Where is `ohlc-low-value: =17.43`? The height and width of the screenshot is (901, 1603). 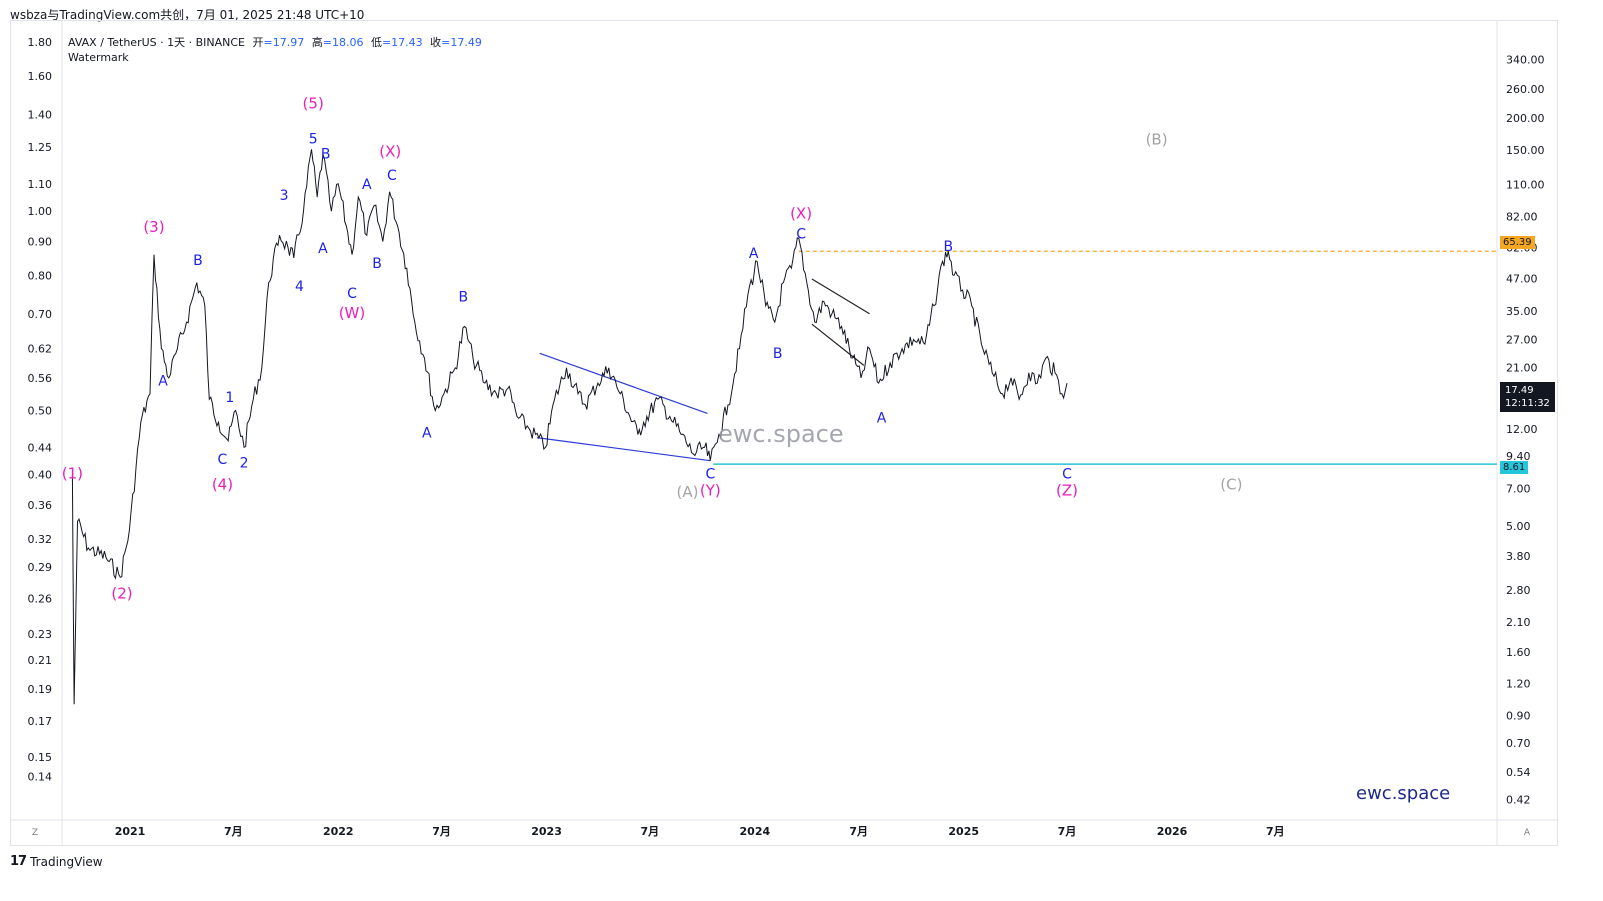
ohlc-low-value: =17.43 is located at coordinates (402, 42).